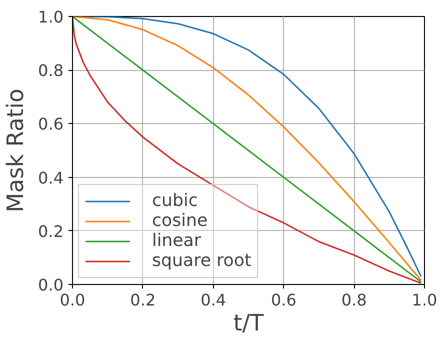 Image resolution: width=446 pixels, height=339 pixels. I want to click on x-axis-title: t/T, so click(248, 323).